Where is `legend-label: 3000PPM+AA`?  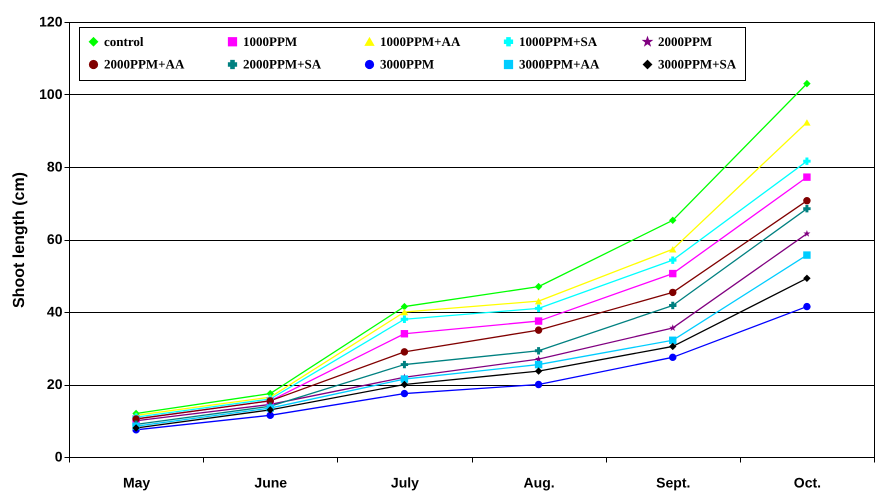
legend-label: 3000PPM+AA is located at coordinates (559, 64).